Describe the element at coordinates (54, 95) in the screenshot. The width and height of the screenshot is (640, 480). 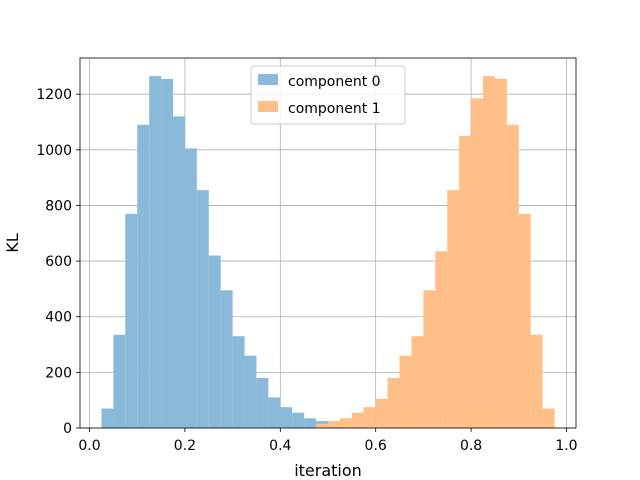
I see `y-tick-label-6: 1200` at that location.